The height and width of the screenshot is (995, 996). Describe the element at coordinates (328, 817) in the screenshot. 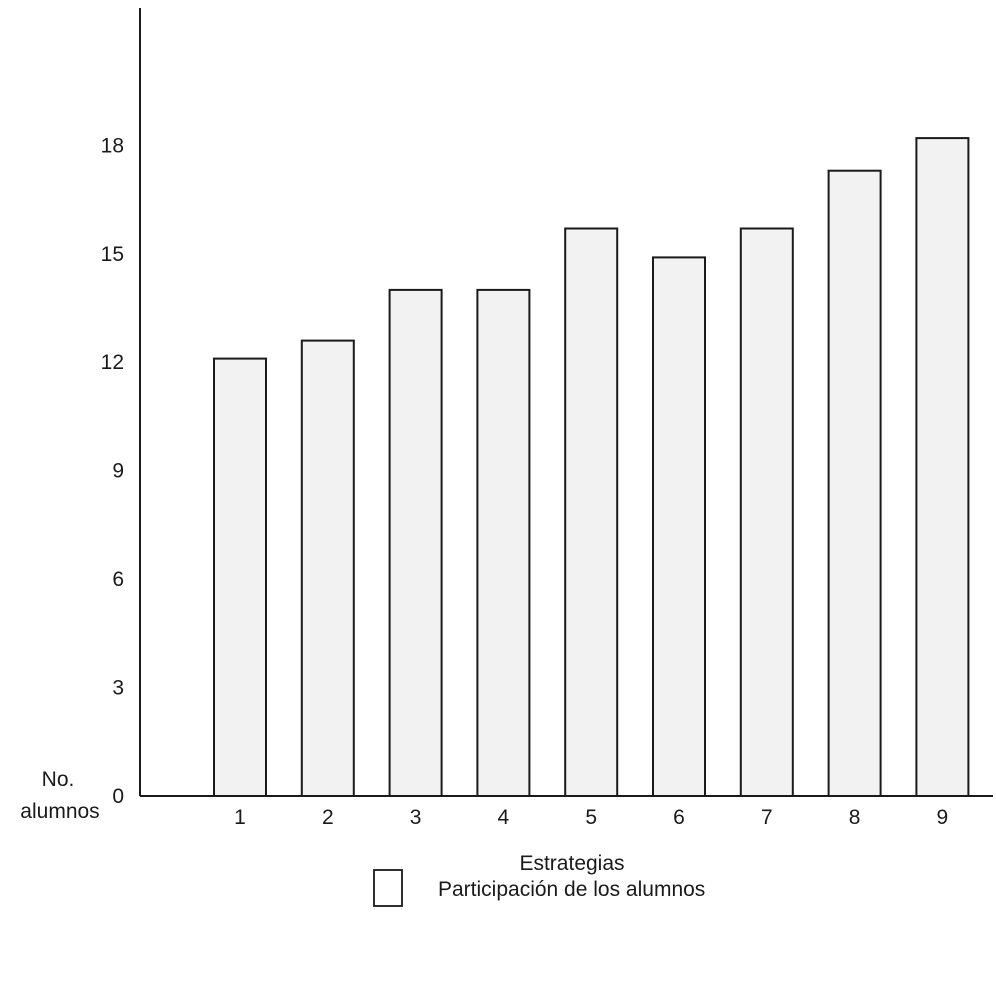

I see `x-tick-label-2: 2` at that location.